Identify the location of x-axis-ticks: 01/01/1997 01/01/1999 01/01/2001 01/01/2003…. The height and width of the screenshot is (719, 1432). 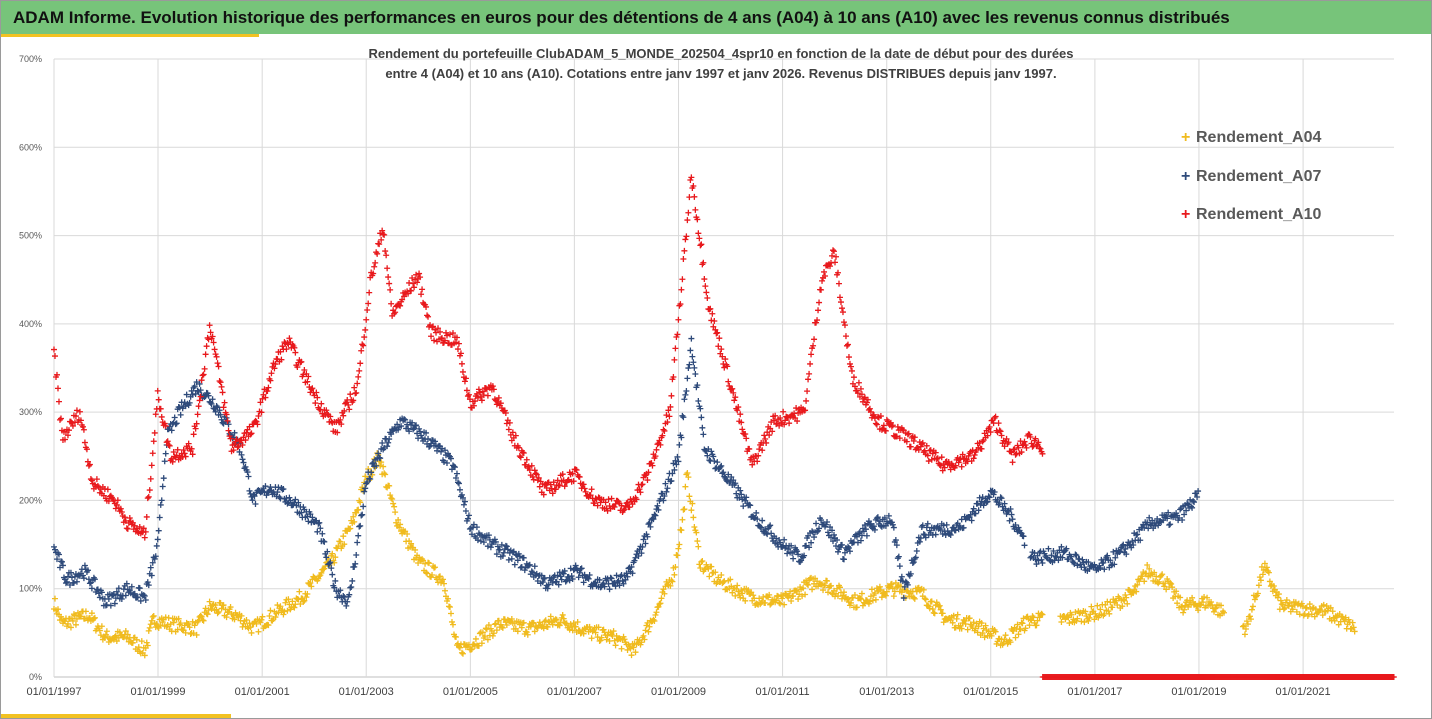
(678, 692).